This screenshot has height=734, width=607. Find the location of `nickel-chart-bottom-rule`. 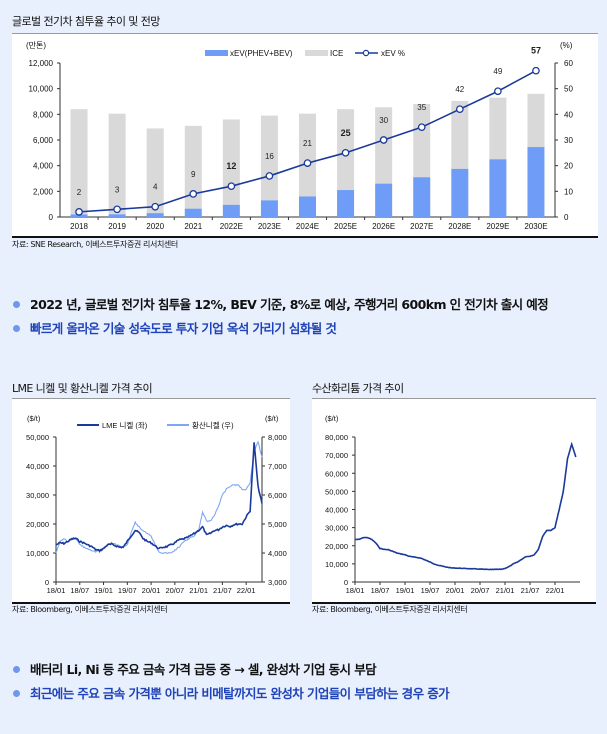

nickel-chart-bottom-rule is located at coordinates (151, 603).